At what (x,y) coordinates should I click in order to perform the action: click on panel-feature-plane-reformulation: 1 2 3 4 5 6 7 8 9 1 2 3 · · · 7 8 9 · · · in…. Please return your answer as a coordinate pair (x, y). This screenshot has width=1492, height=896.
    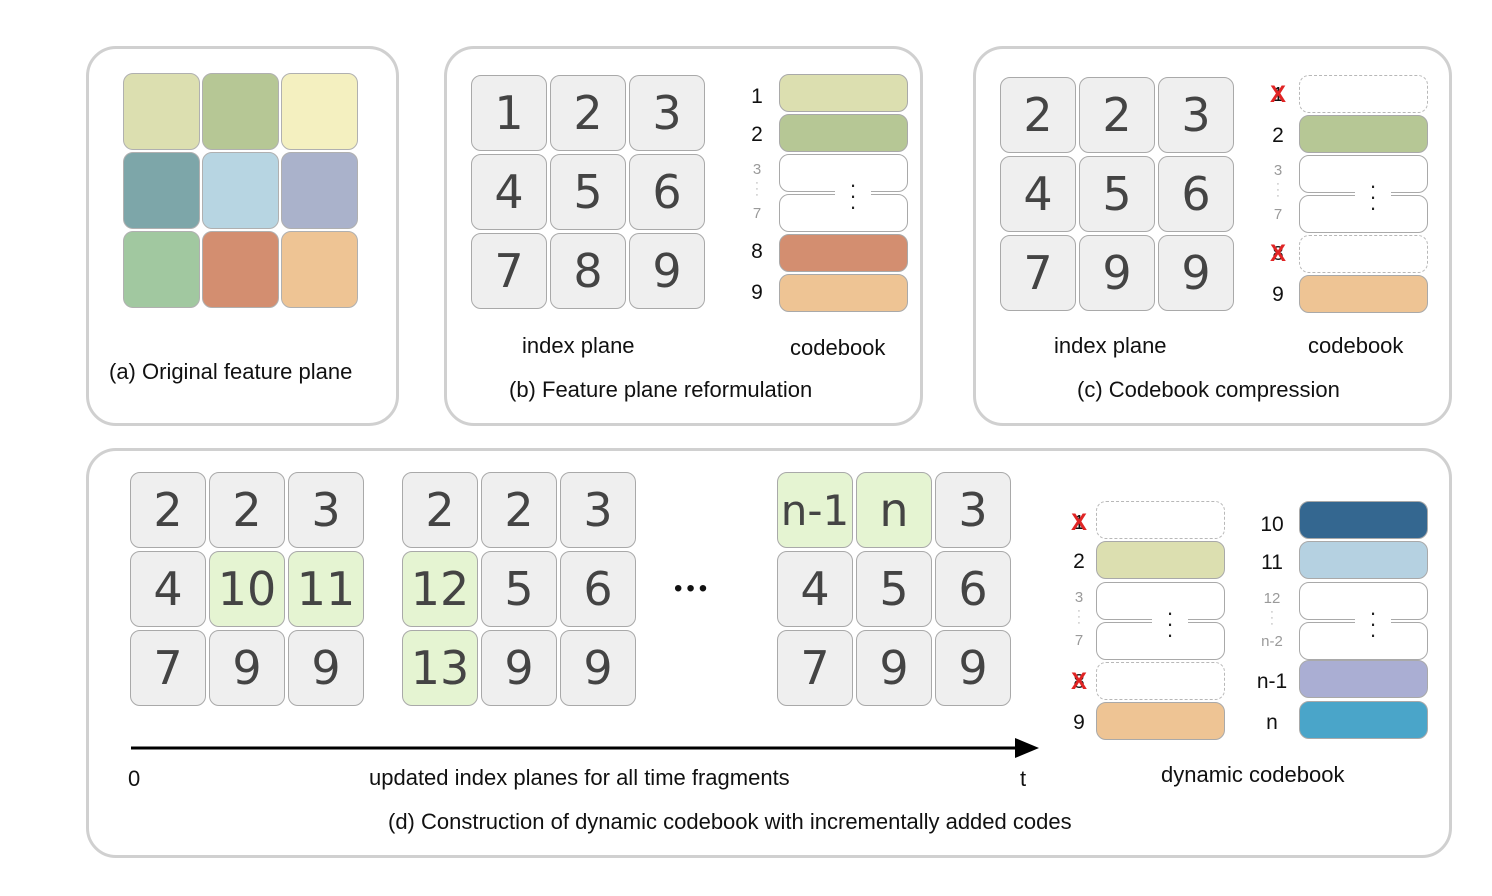
    Looking at the image, I should click on (683, 236).